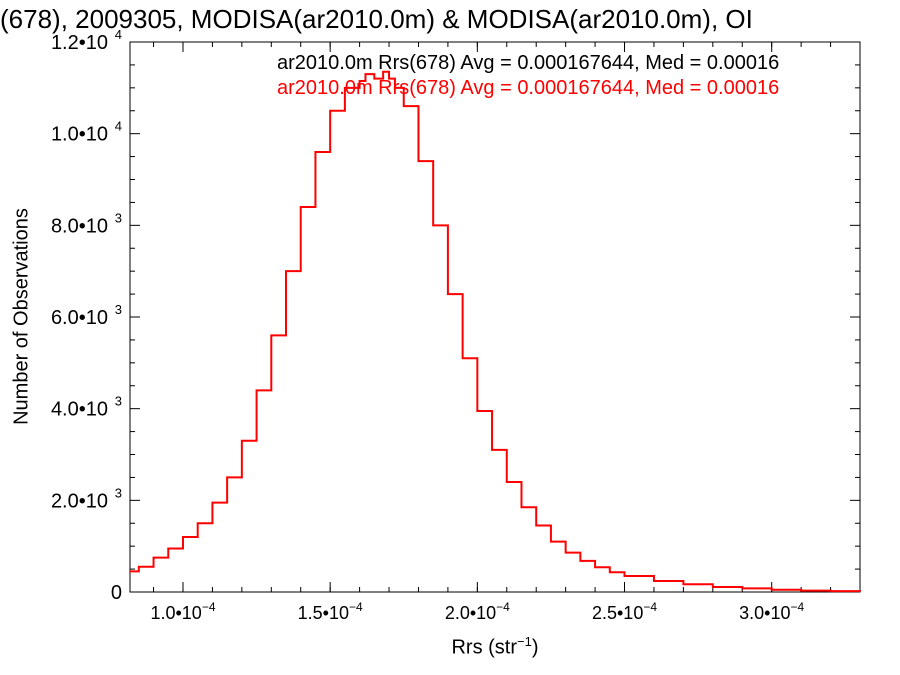 The image size is (900, 675). I want to click on y-axis-label: Number of Observations, so click(21, 316).